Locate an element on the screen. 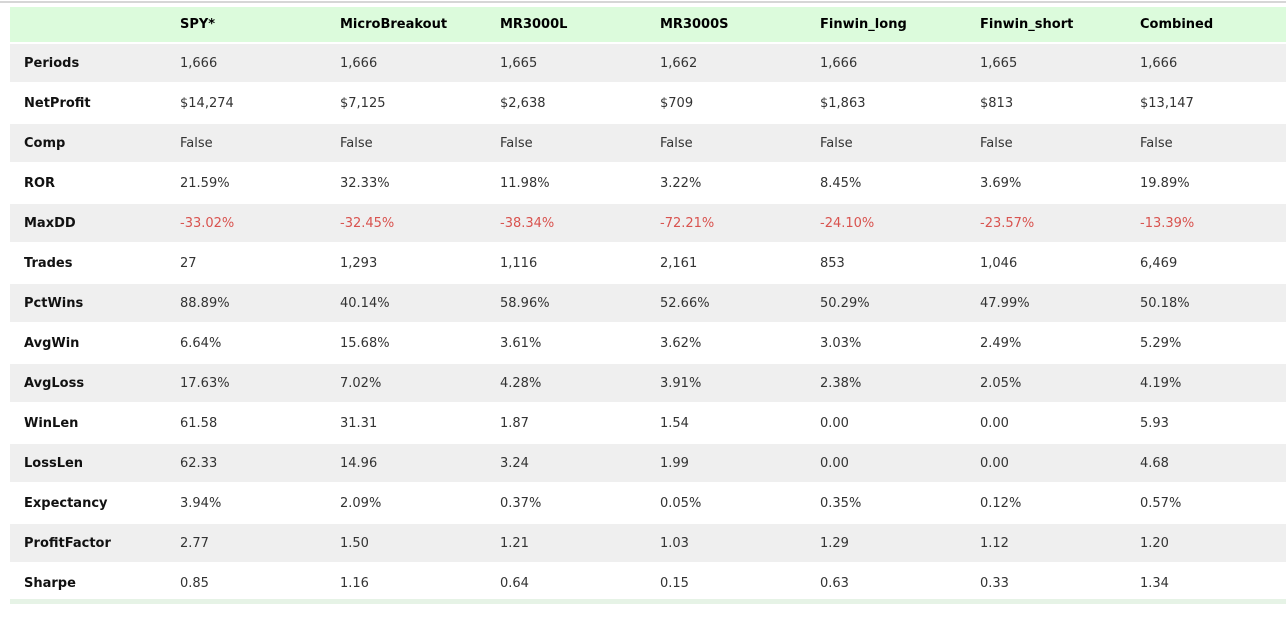 The width and height of the screenshot is (1286, 634). value-cell: 50.18% is located at coordinates (1208, 303).